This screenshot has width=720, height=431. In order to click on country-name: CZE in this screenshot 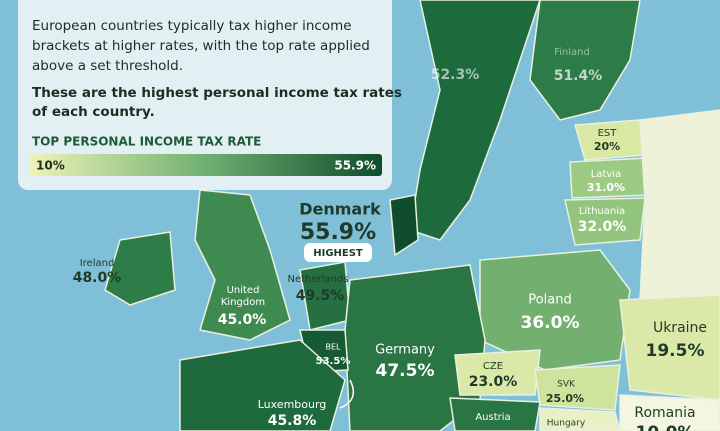, I will do `click(493, 366)`.